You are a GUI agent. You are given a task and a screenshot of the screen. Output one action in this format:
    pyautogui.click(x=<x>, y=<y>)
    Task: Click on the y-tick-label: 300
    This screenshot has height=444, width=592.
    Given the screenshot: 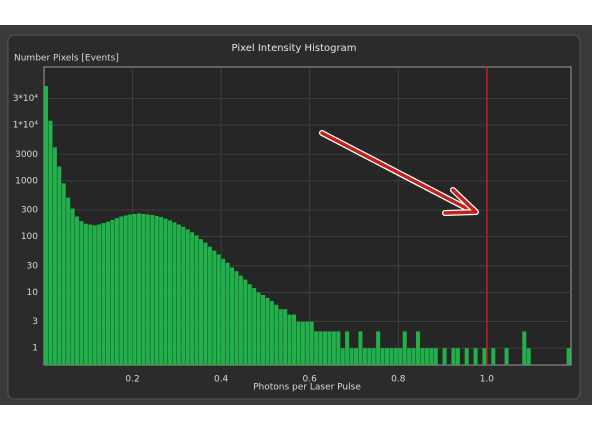 What is the action you would take?
    pyautogui.click(x=29, y=211)
    